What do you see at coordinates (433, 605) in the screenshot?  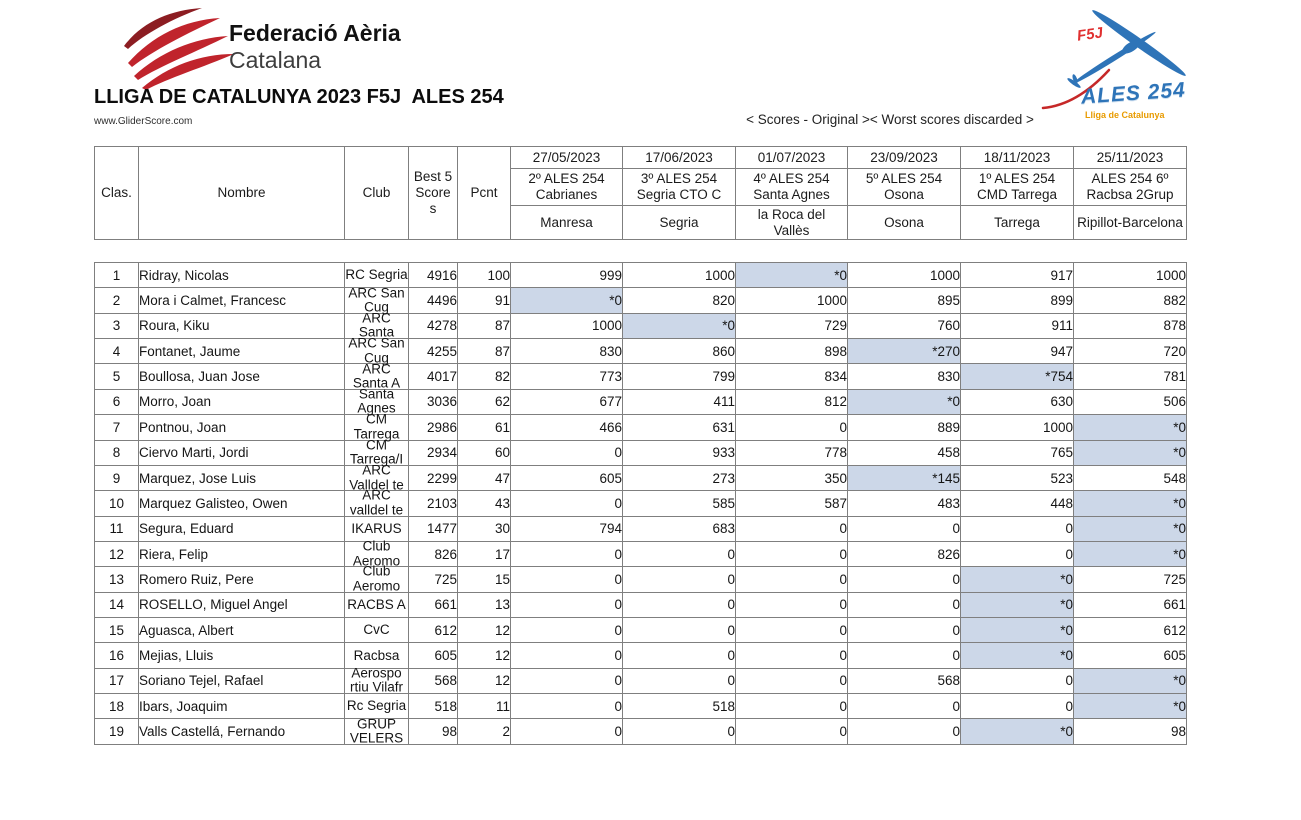 I see `best5-score-cell: 661` at bounding box center [433, 605].